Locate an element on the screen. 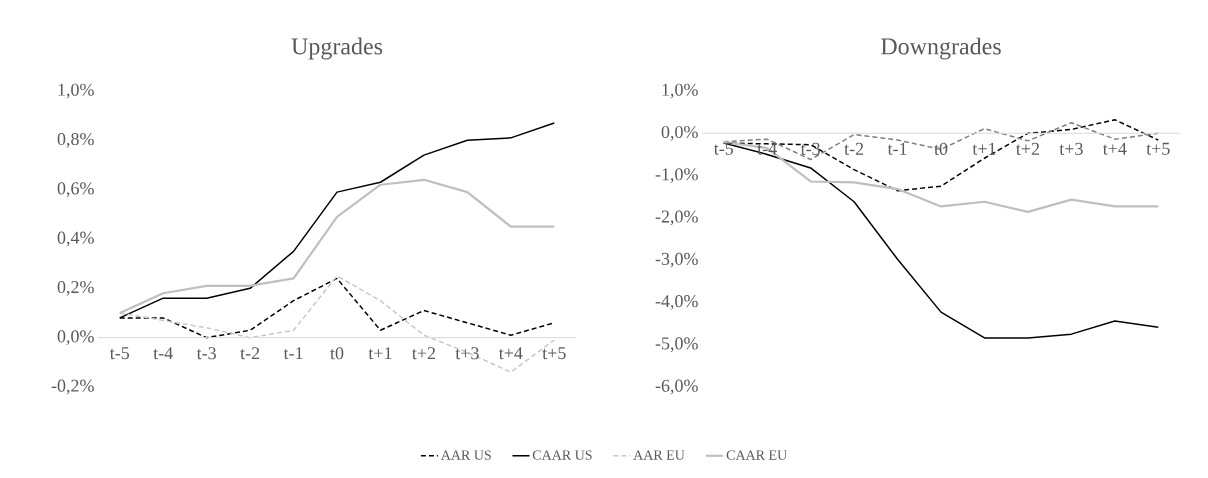  y-tick-label: 0,6% is located at coordinates (75, 190).